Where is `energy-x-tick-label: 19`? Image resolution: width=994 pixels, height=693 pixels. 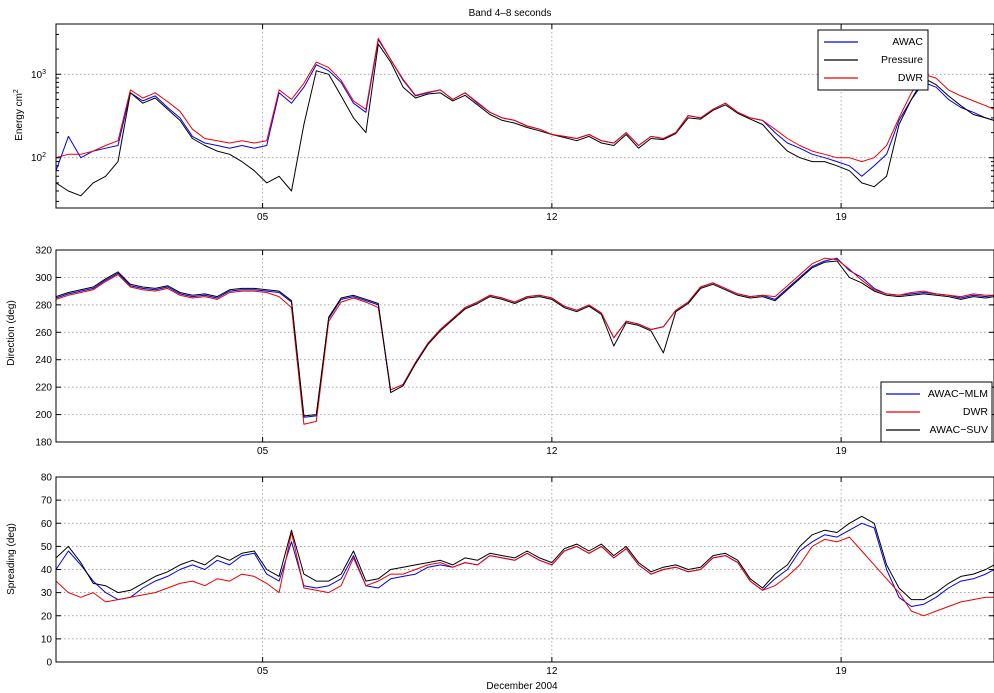 energy-x-tick-label: 19 is located at coordinates (842, 217).